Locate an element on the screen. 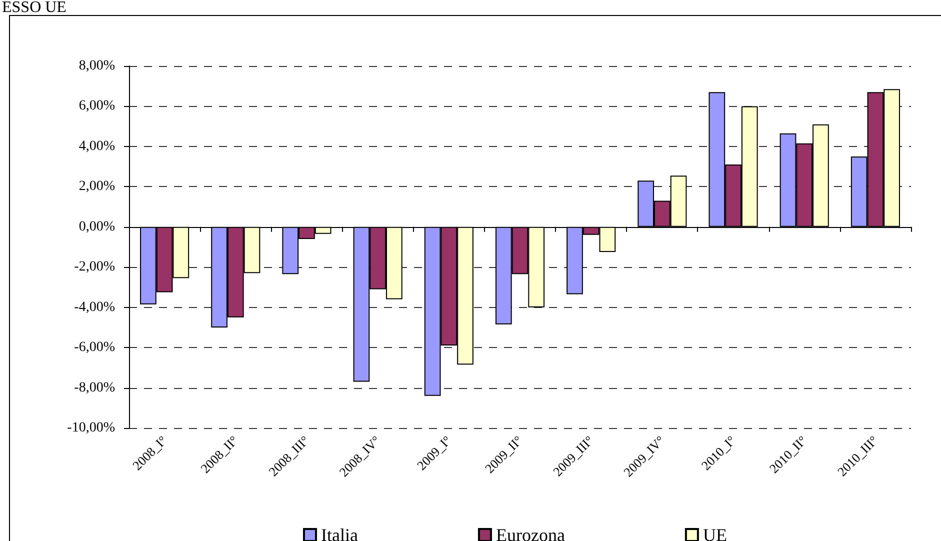 Image resolution: width=941 pixels, height=541 pixels. legend-label: Italia is located at coordinates (339, 533).